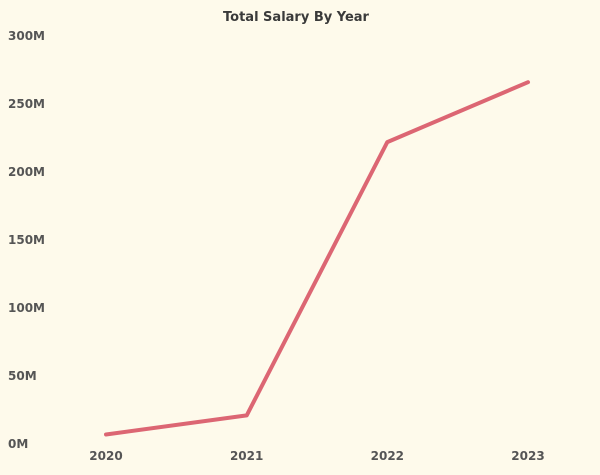  Describe the element at coordinates (18, 444) in the screenshot. I see `y-tick-label: 0M` at that location.